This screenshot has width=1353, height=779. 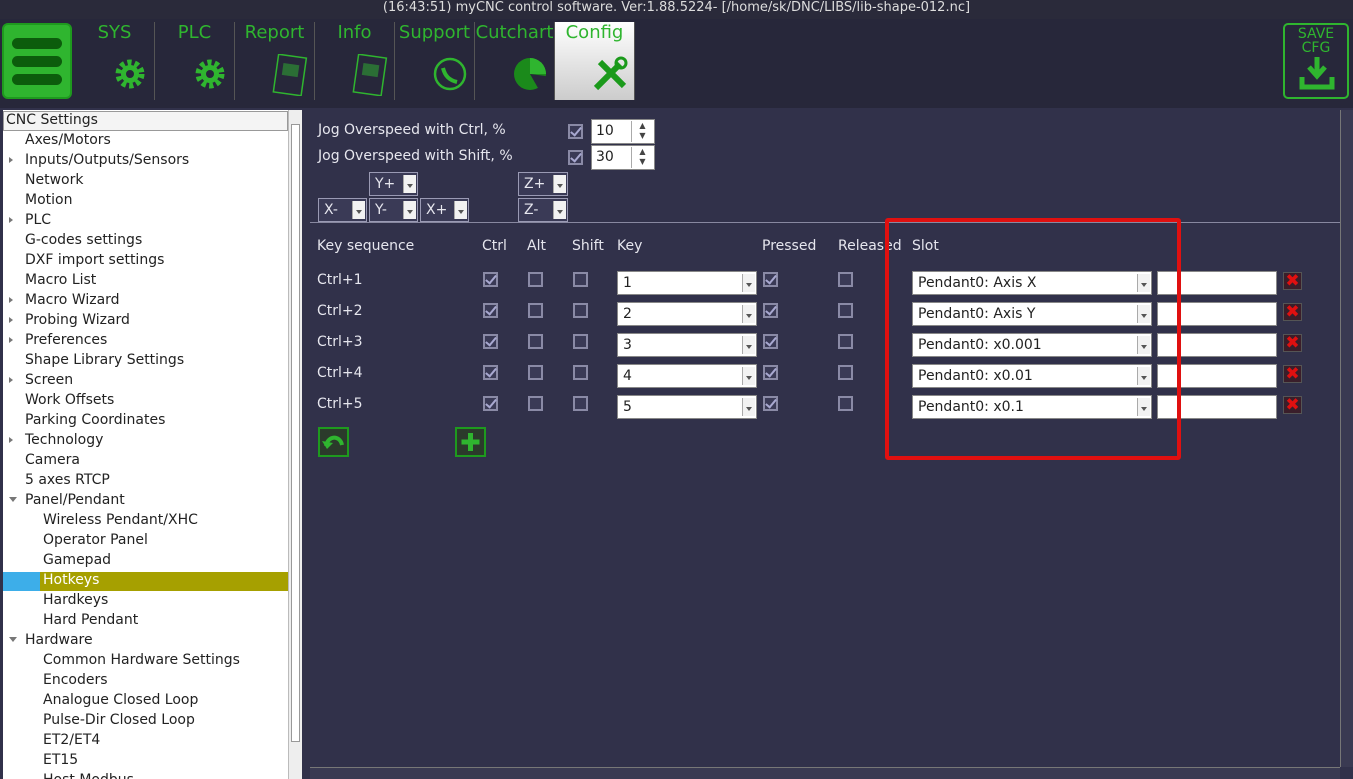 What do you see at coordinates (275, 61) in the screenshot?
I see `tab: Report` at bounding box center [275, 61].